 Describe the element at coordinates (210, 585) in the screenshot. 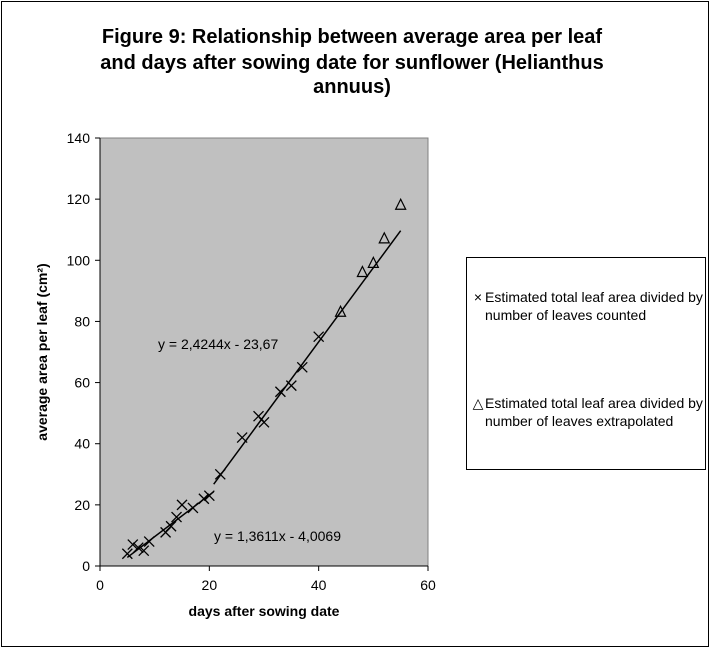

I see `x-tick-label: 20` at that location.